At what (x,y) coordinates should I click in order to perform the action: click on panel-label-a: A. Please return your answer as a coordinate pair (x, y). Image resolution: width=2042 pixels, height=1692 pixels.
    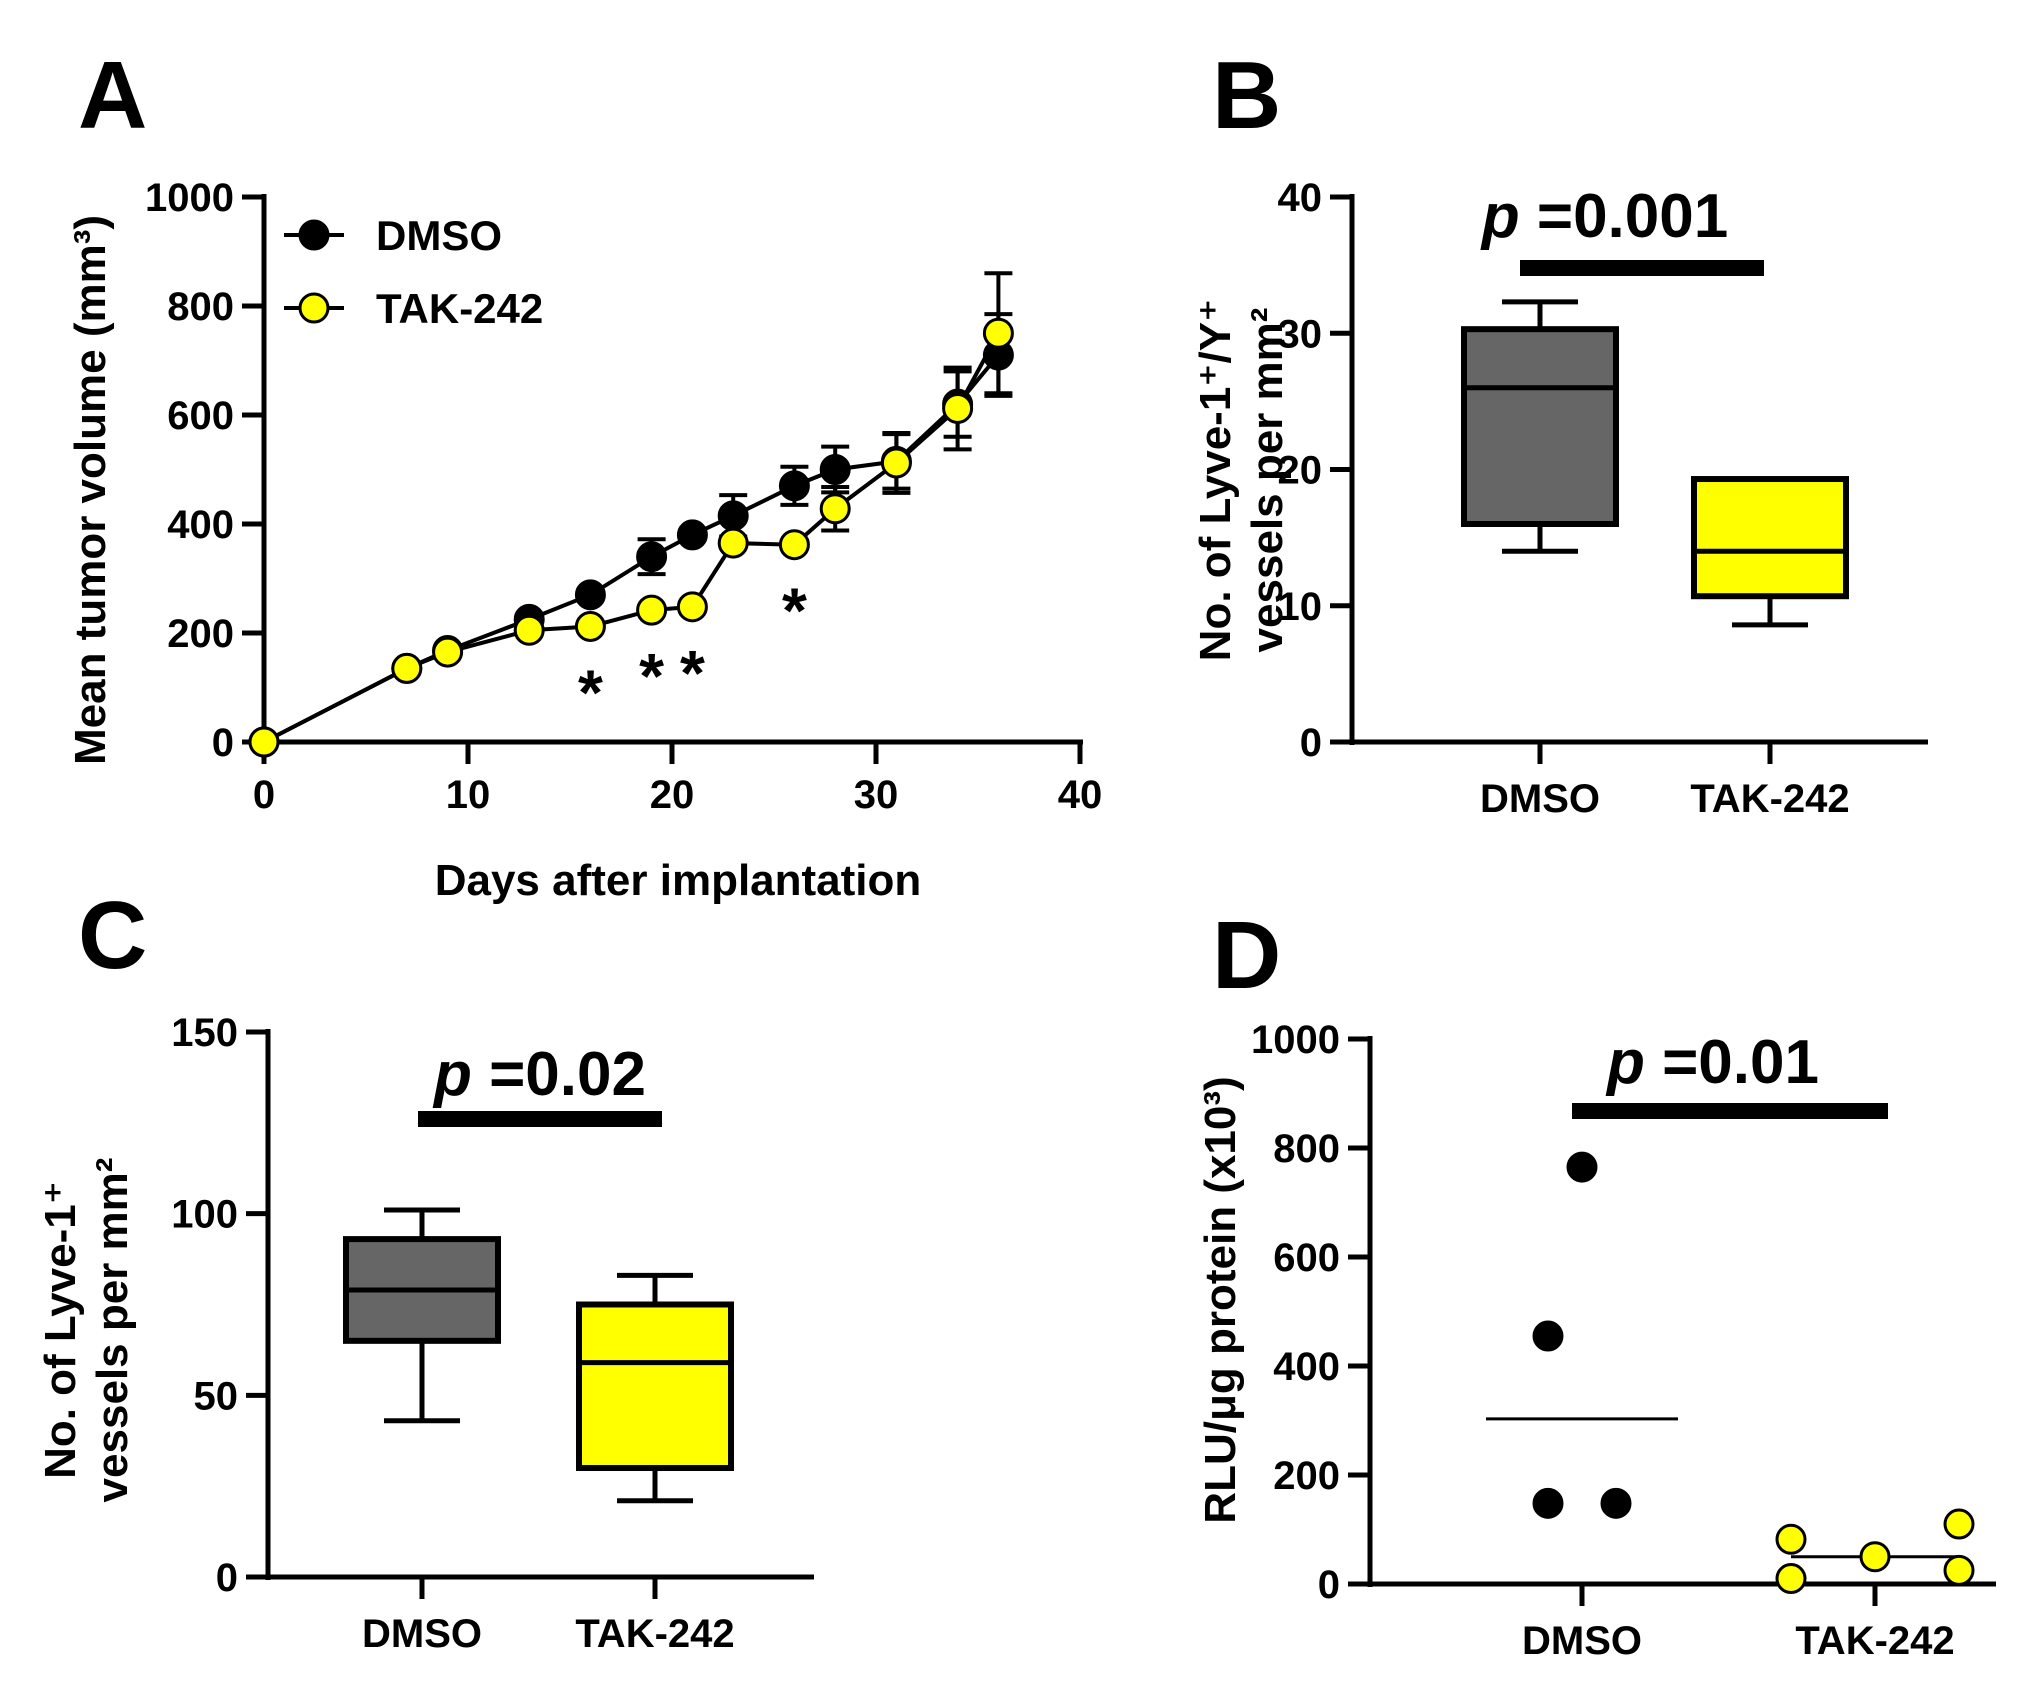
    Looking at the image, I should click on (112, 95).